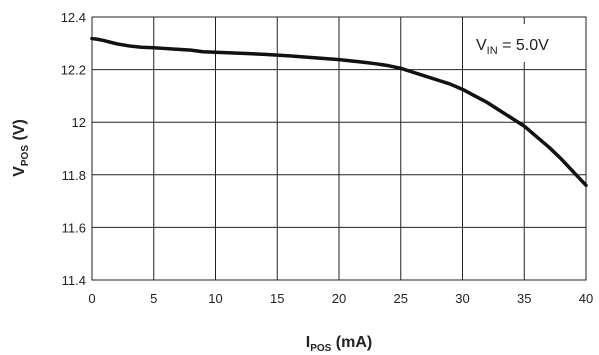 The width and height of the screenshot is (599, 355). I want to click on x-axis-title-sub: POS, so click(320, 348).